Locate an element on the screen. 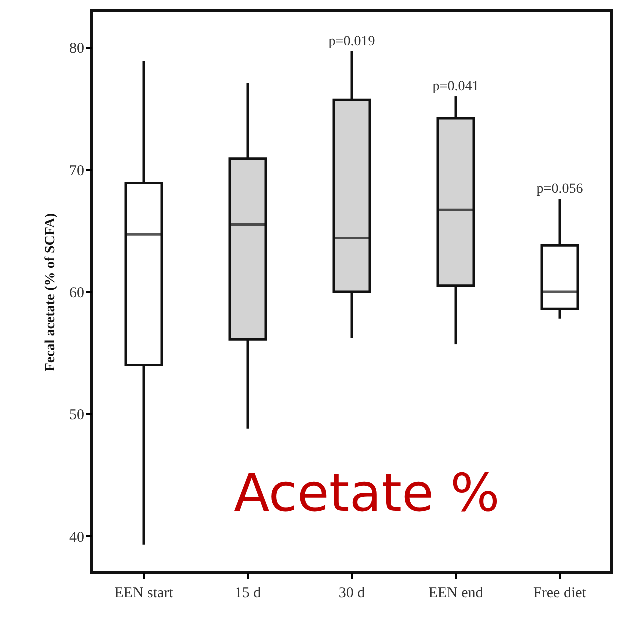  x-tick-label: EEN end is located at coordinates (456, 594).